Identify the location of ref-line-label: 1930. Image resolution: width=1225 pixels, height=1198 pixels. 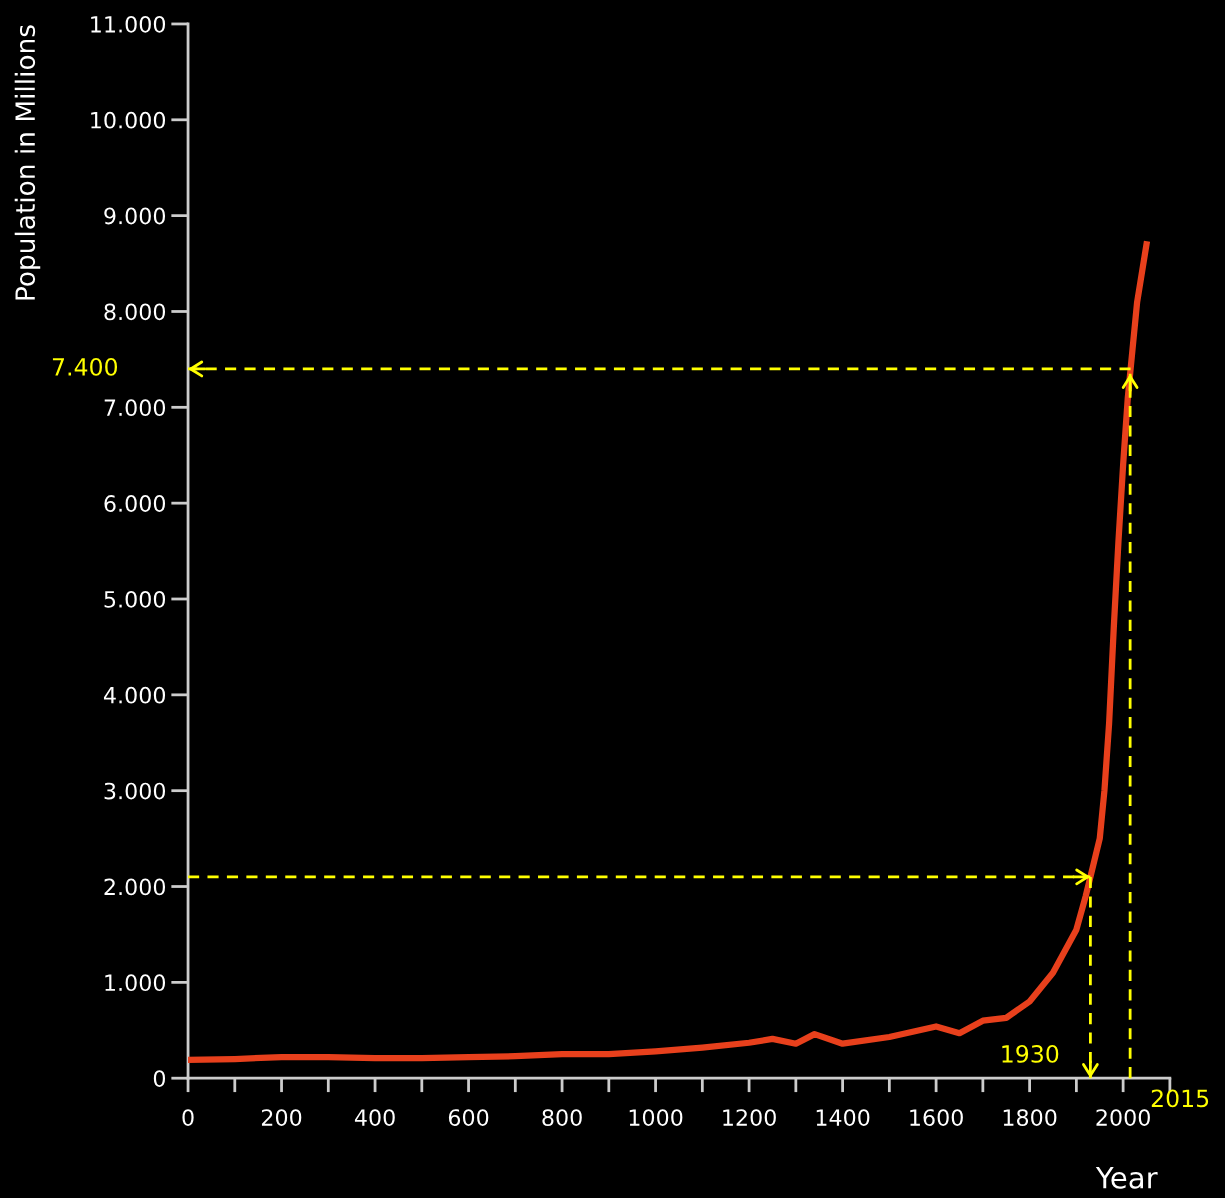
(1030, 1053).